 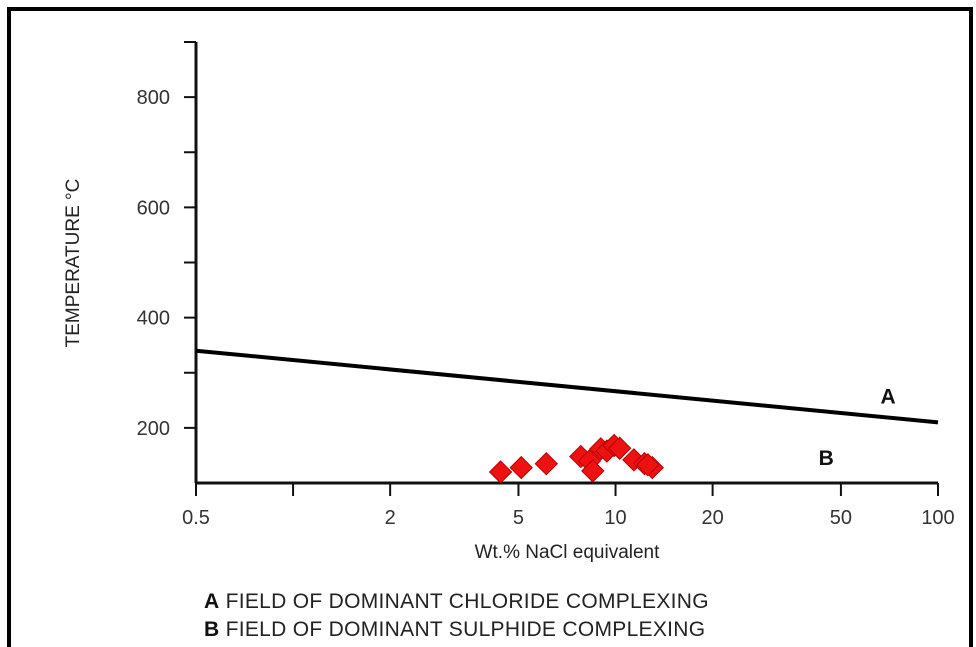 I want to click on y-axis-title: TEMPERATURE °C, so click(x=73, y=263).